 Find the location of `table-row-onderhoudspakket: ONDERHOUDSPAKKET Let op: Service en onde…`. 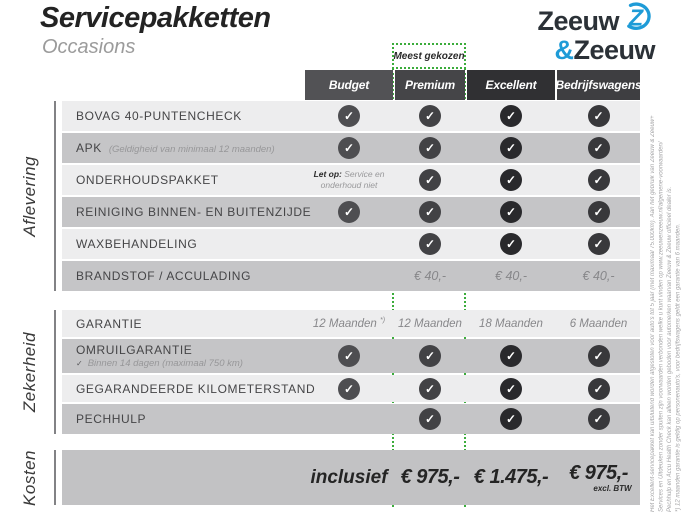

table-row-onderhoudspakket: ONDERHOUDSPAKKET Let op: Service en onde… is located at coordinates (351, 180).